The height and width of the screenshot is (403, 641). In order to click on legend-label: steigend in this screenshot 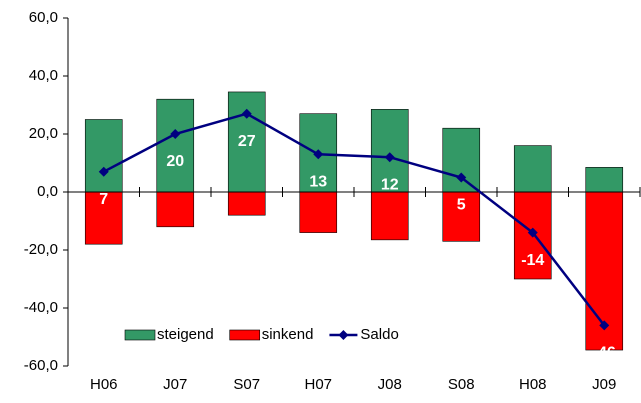, I will do `click(185, 334)`.